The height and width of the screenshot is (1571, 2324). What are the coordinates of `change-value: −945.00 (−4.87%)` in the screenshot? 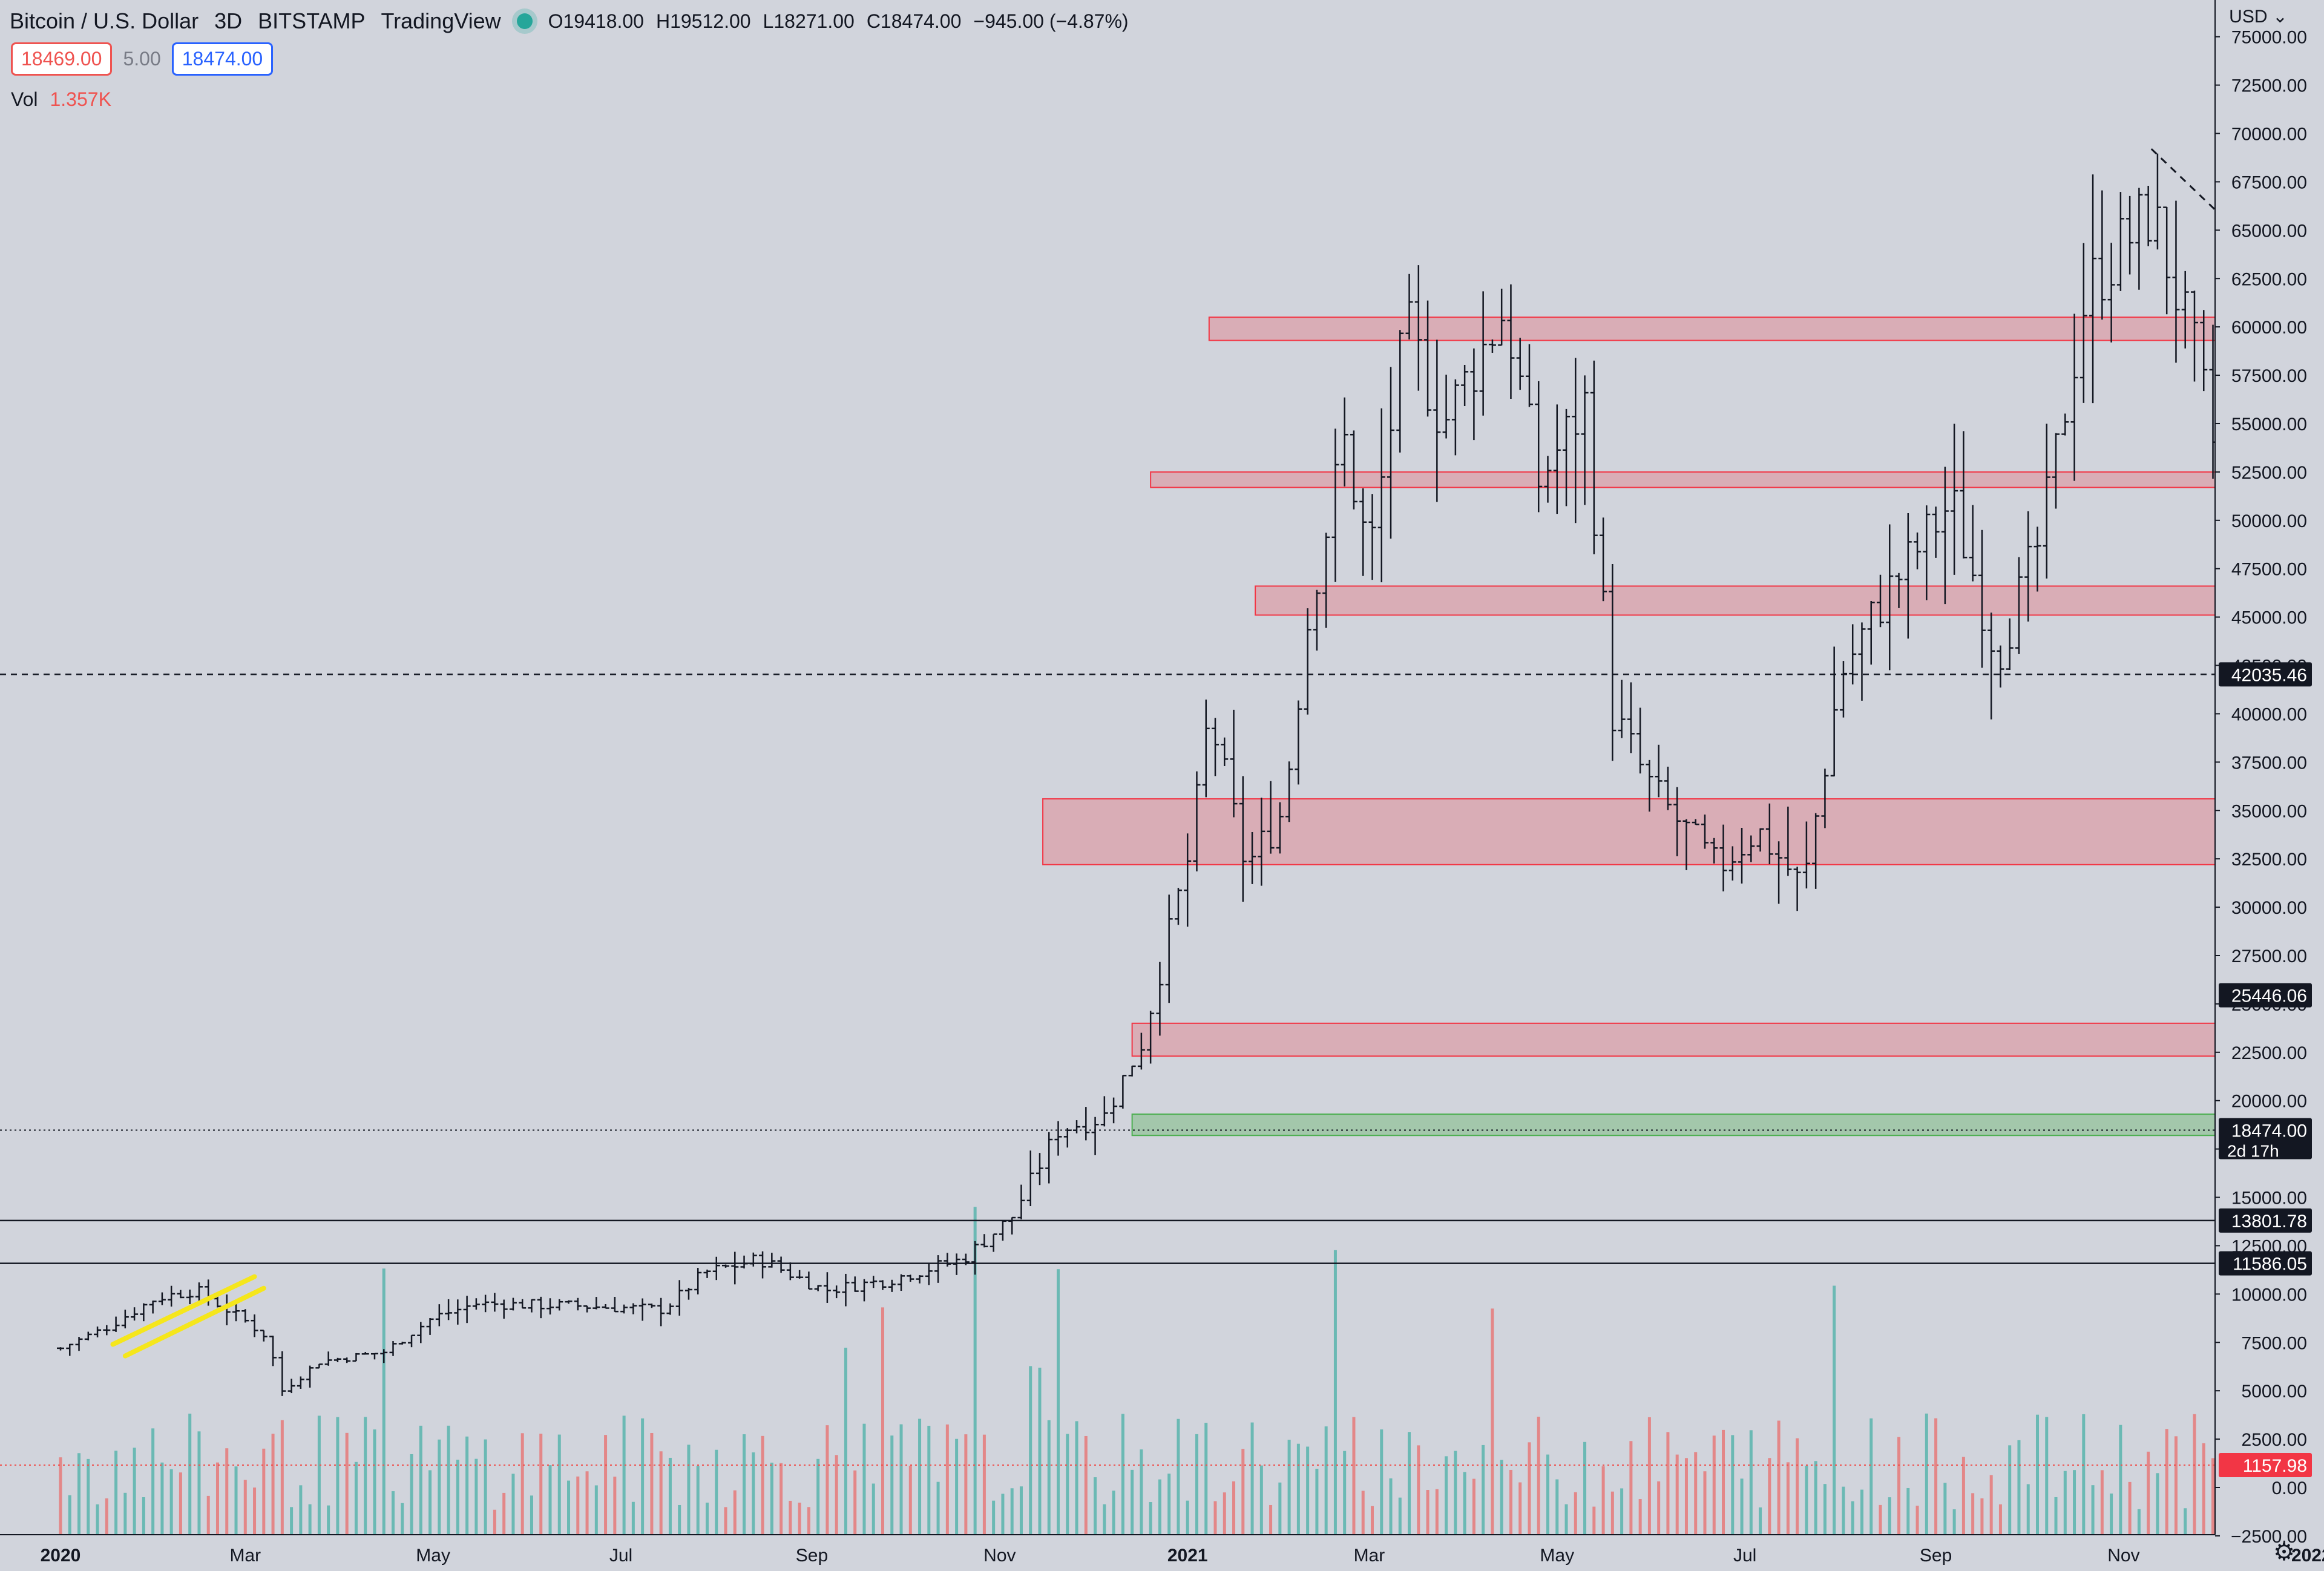 It's located at (1051, 21).